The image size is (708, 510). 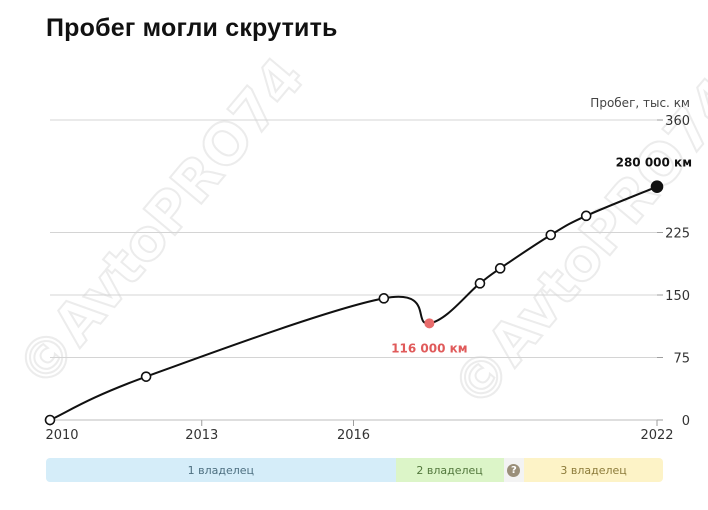 I want to click on owner-segment: 2 владелец, so click(x=449, y=470).